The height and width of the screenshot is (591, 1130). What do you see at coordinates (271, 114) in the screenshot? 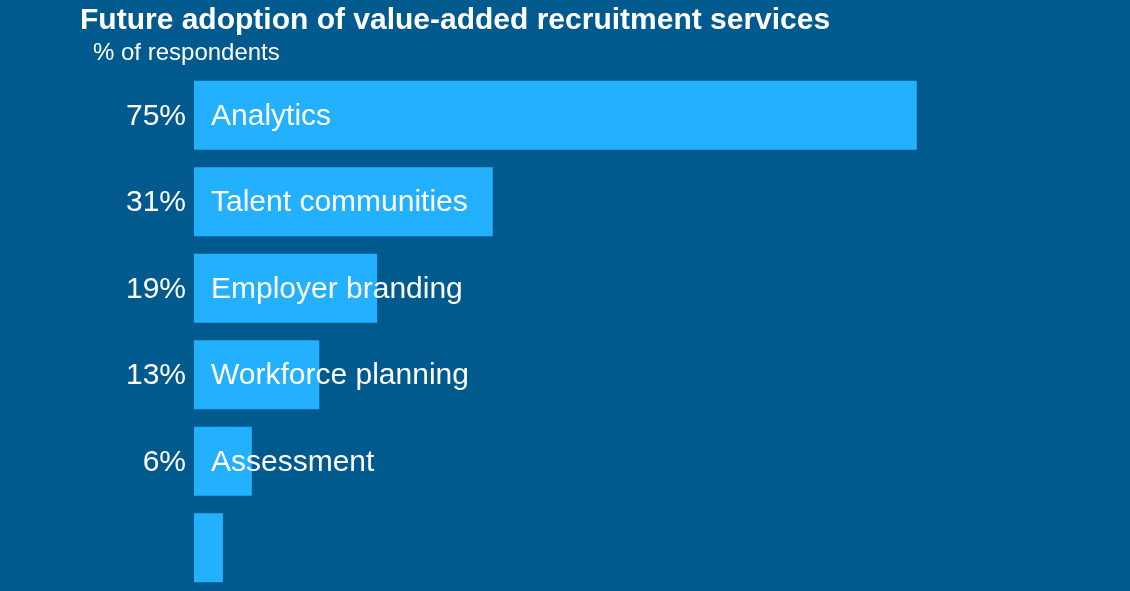
I see `y-tick-label: Analytics` at bounding box center [271, 114].